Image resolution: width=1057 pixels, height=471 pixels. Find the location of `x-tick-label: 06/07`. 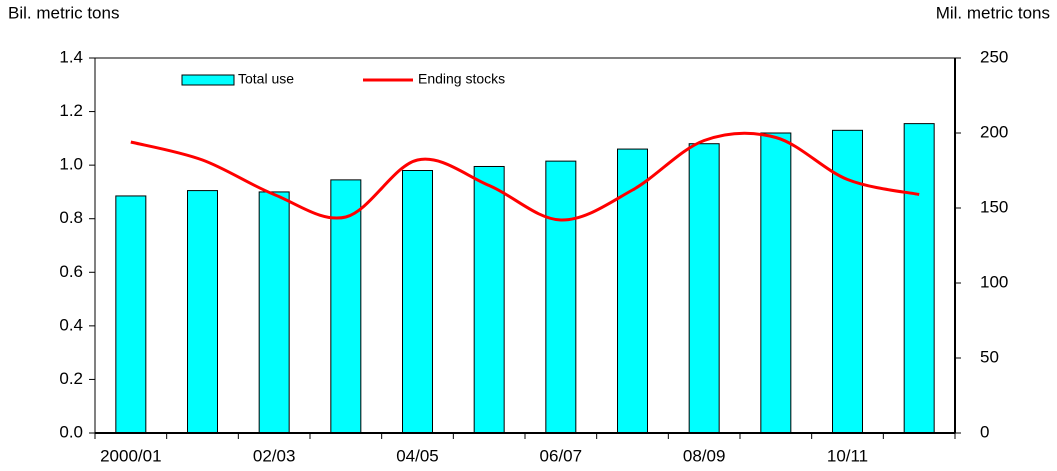

x-tick-label: 06/07 is located at coordinates (561, 455).